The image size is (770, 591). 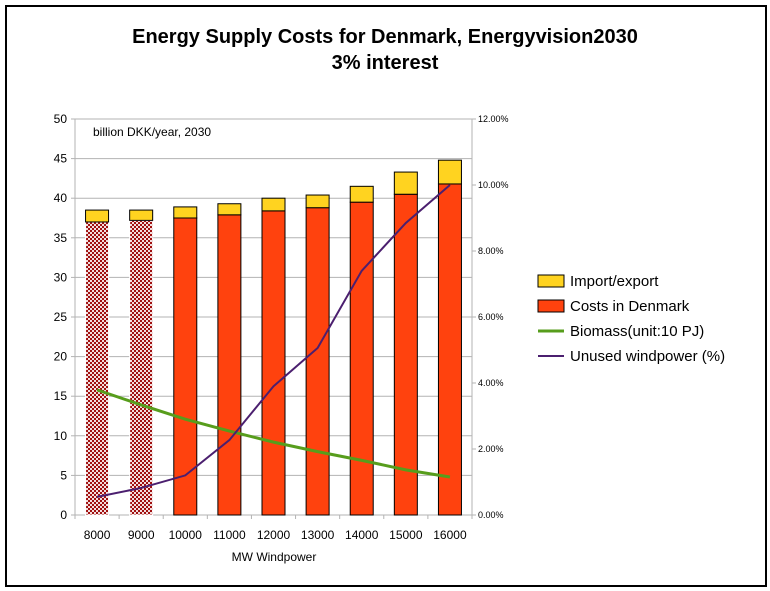 I want to click on x-tick-label: 9000, so click(x=141, y=535).